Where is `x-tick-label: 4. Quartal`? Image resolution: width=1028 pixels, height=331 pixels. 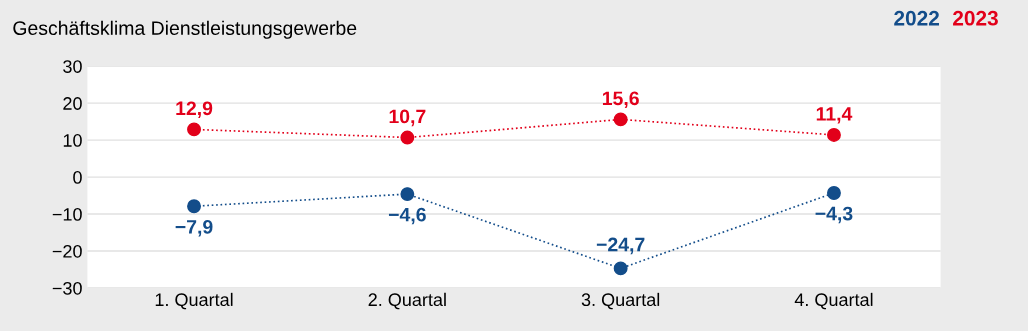 x-tick-label: 4. Quartal is located at coordinates (833, 301).